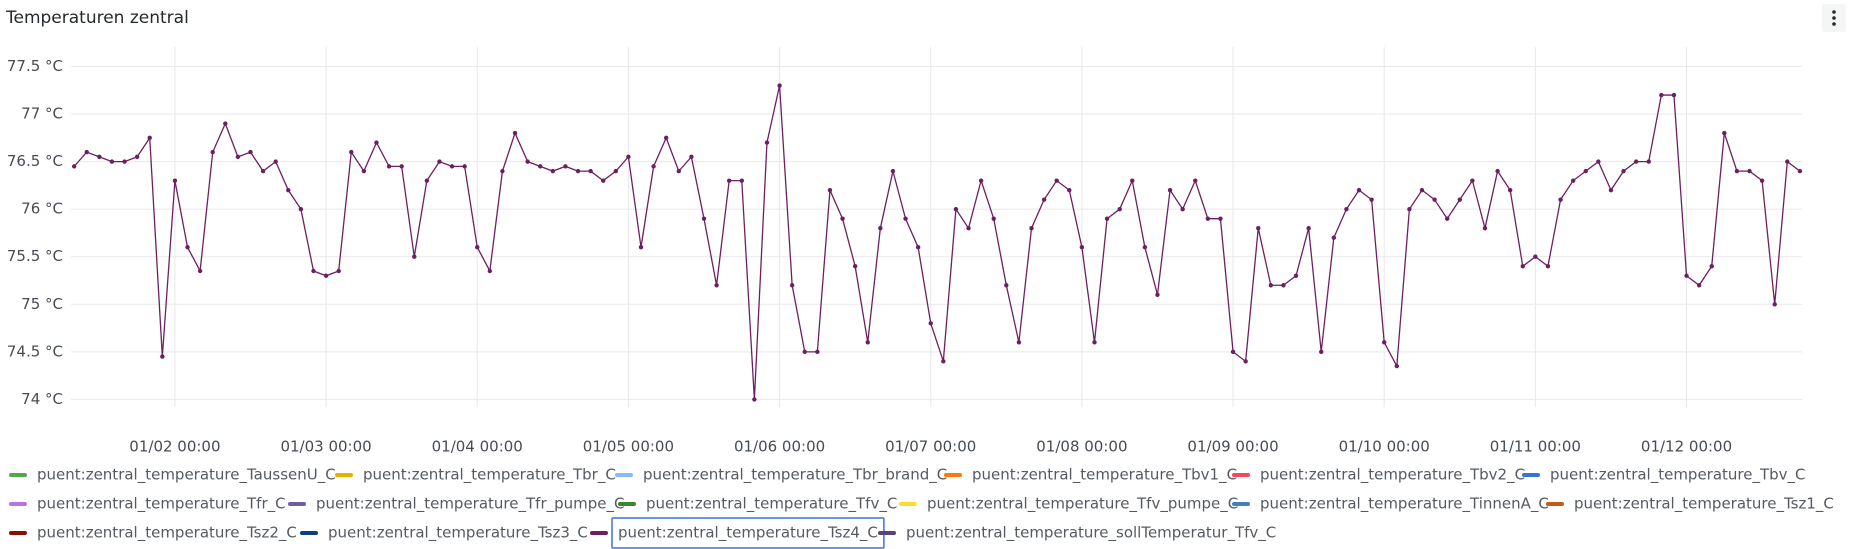 This screenshot has width=1850, height=549. I want to click on legend-item: puent:zentral_temperature_Tfv_pumpe_C, so click(1068, 504).